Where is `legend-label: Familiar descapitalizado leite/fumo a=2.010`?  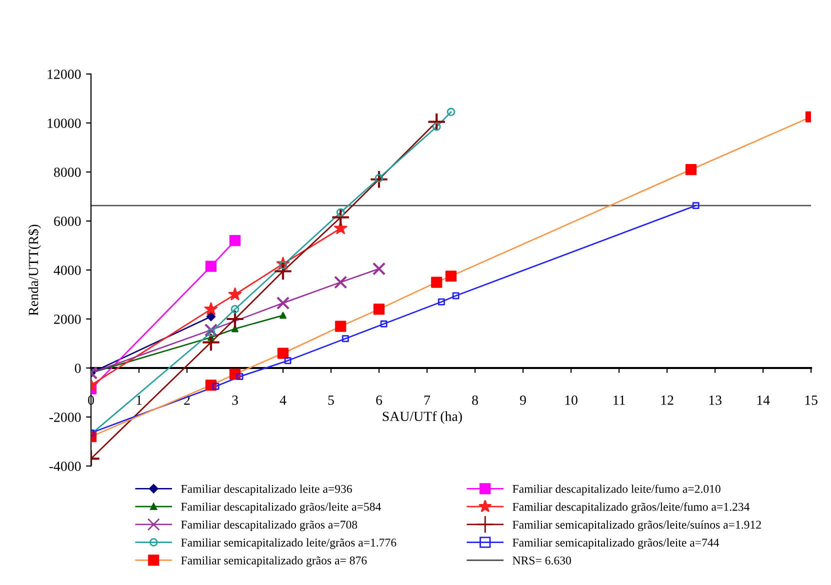 legend-label: Familiar descapitalizado leite/fumo a=2.010 is located at coordinates (616, 490).